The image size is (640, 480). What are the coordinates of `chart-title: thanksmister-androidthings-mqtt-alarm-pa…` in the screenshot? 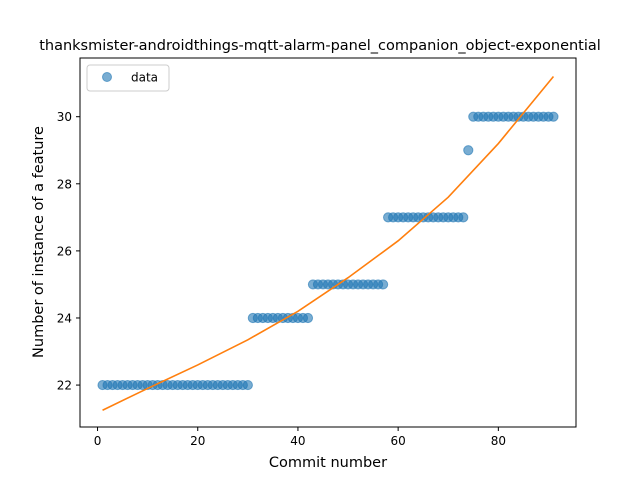 It's located at (320, 46).